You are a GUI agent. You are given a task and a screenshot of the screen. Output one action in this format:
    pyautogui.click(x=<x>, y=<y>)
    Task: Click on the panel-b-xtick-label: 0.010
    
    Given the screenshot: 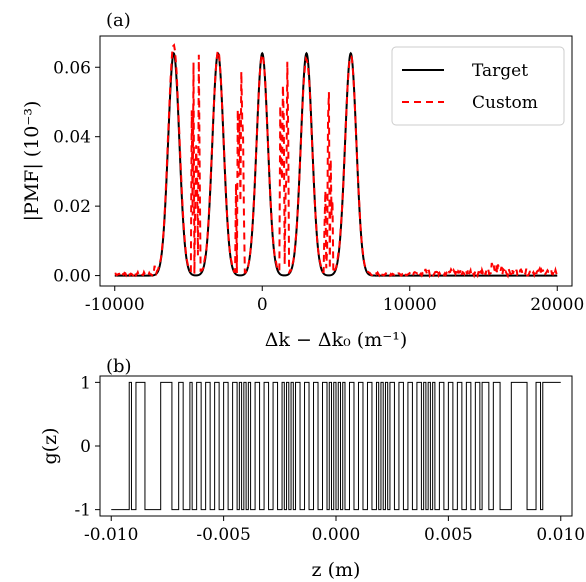 What is the action you would take?
    pyautogui.click(x=560, y=535)
    